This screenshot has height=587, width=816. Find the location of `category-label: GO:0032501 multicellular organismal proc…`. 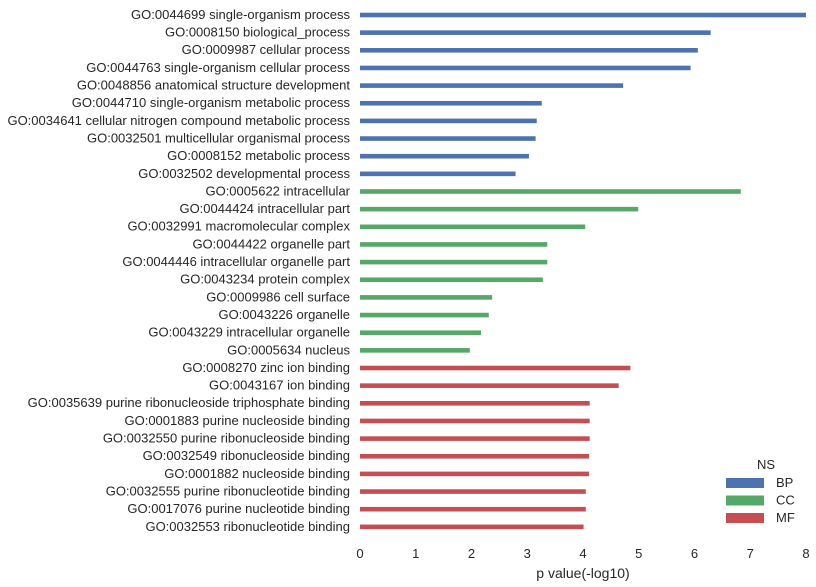

category-label: GO:0032501 multicellular organismal proc… is located at coordinates (219, 137).